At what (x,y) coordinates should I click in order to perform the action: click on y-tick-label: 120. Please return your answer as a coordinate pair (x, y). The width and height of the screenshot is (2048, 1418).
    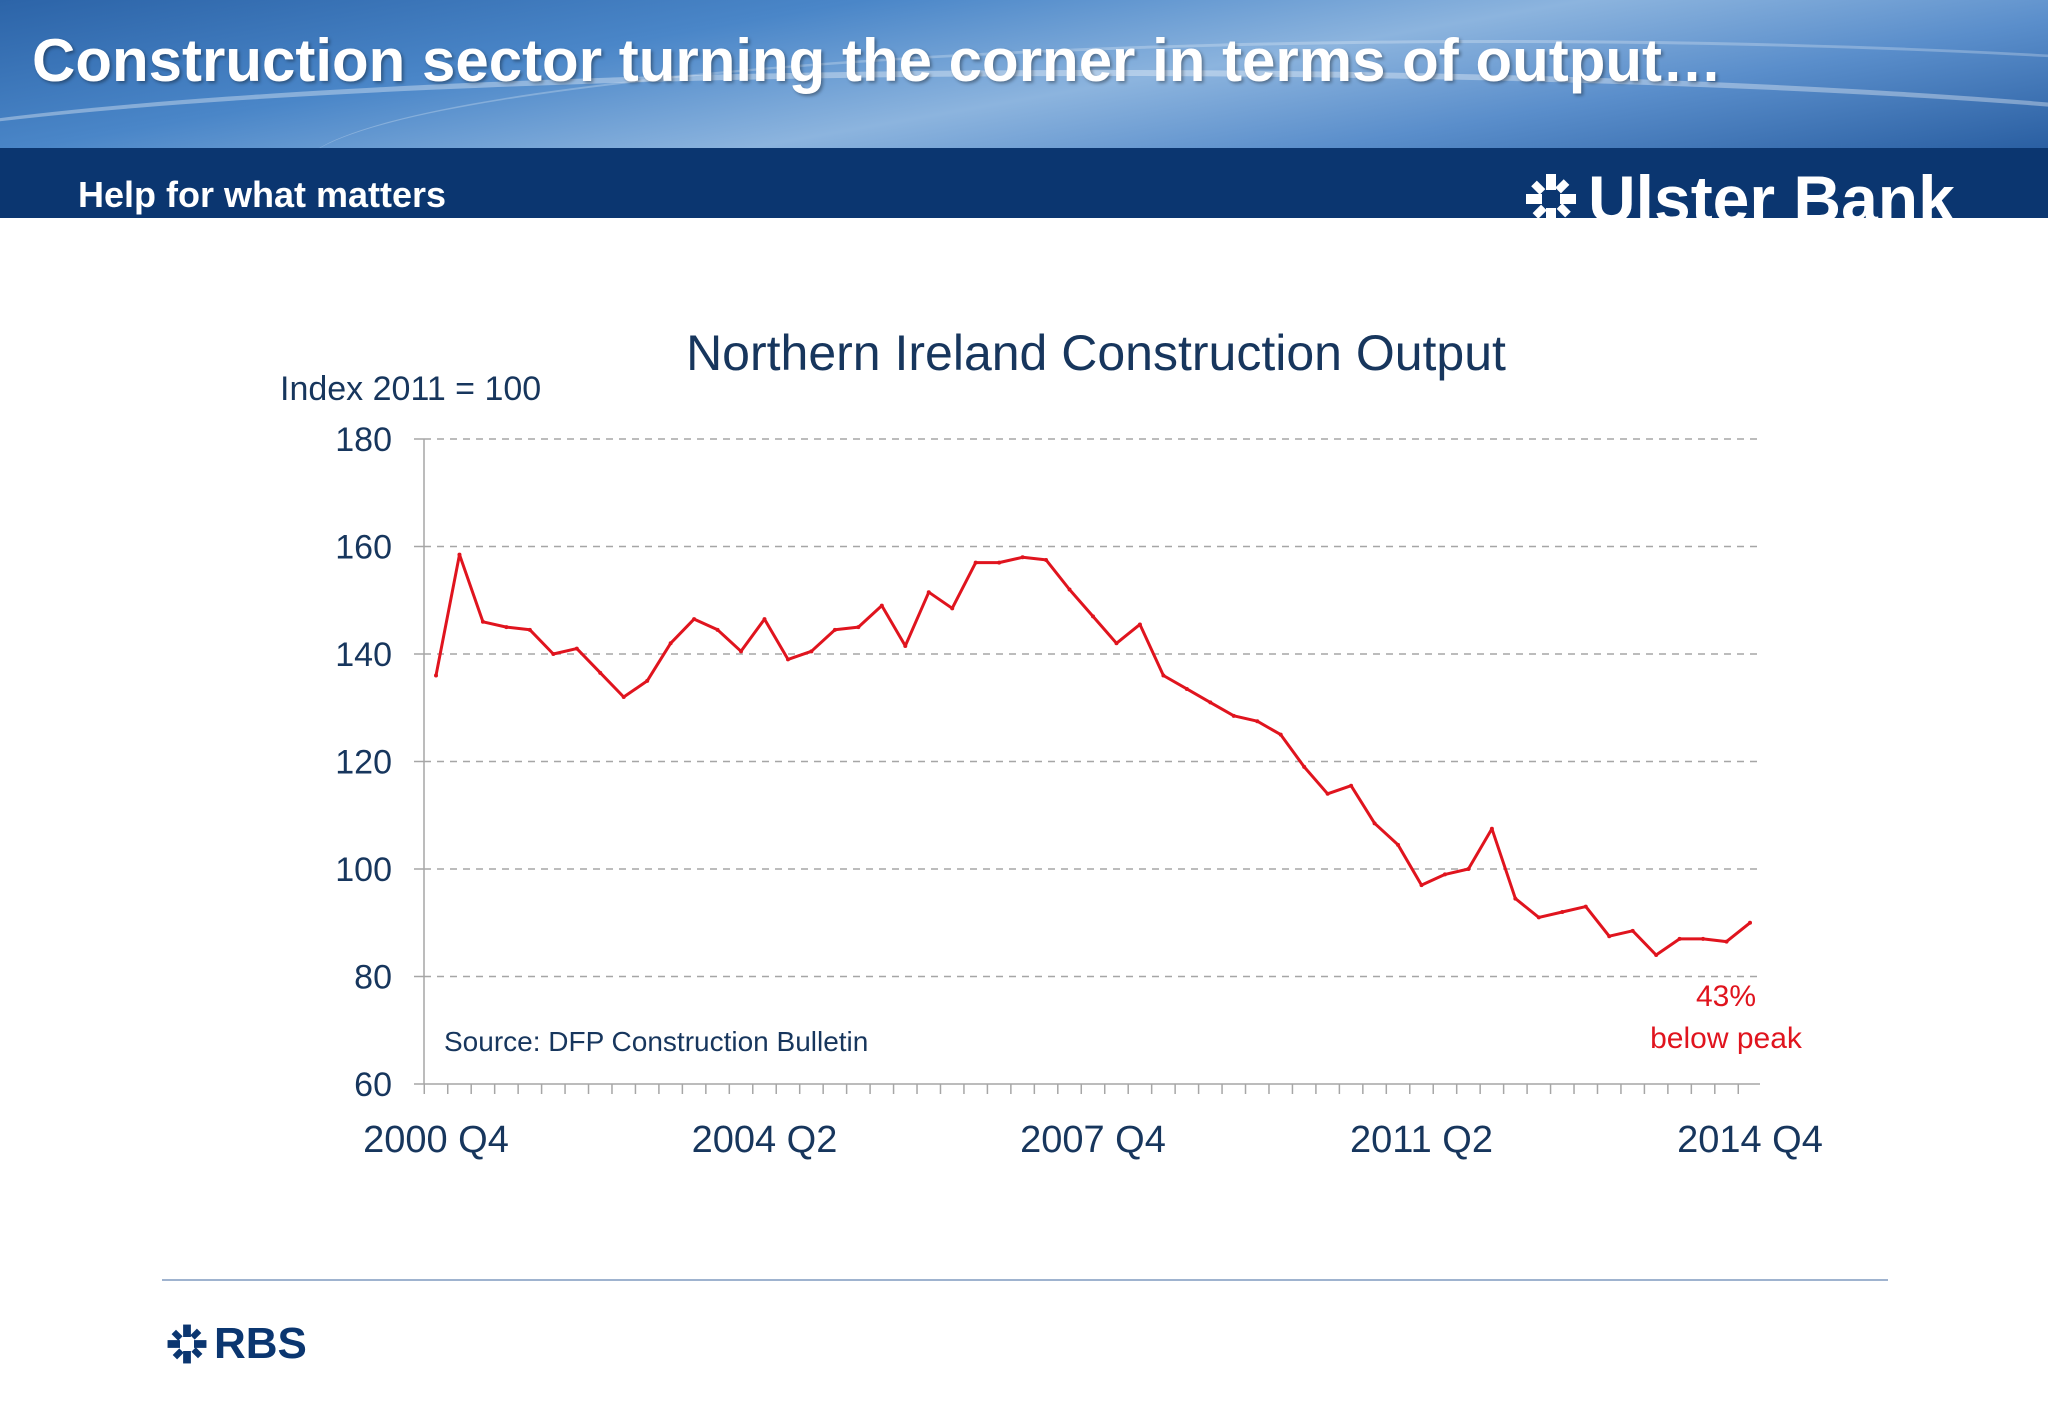
    Looking at the image, I should click on (363, 763).